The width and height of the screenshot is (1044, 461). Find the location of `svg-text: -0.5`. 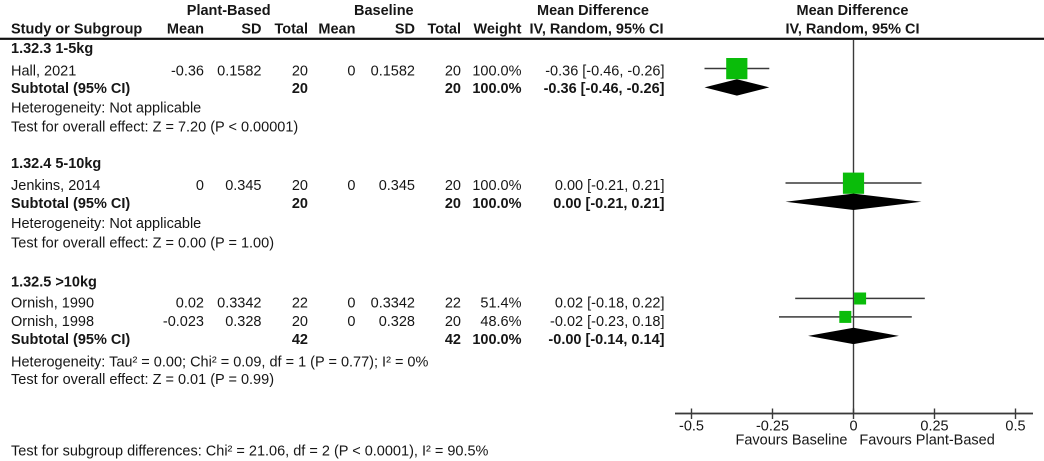

svg-text: -0.5 is located at coordinates (691, 427).